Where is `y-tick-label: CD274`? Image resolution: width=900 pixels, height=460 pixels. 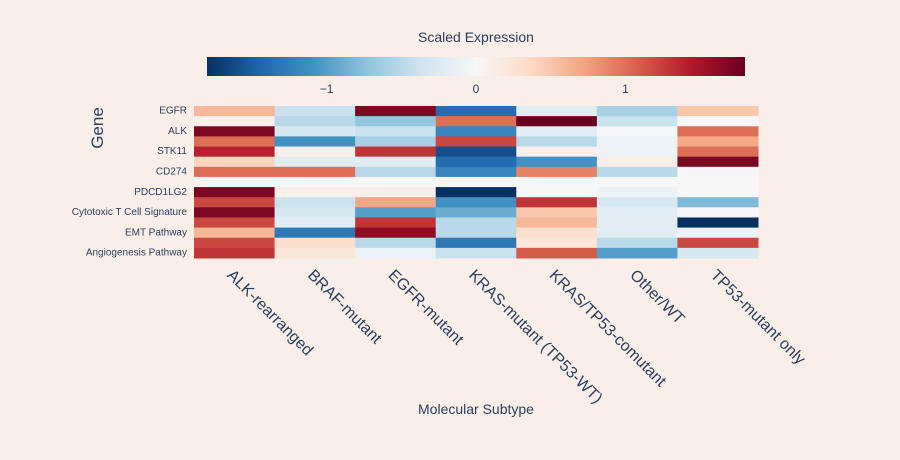
y-tick-label: CD274 is located at coordinates (172, 172).